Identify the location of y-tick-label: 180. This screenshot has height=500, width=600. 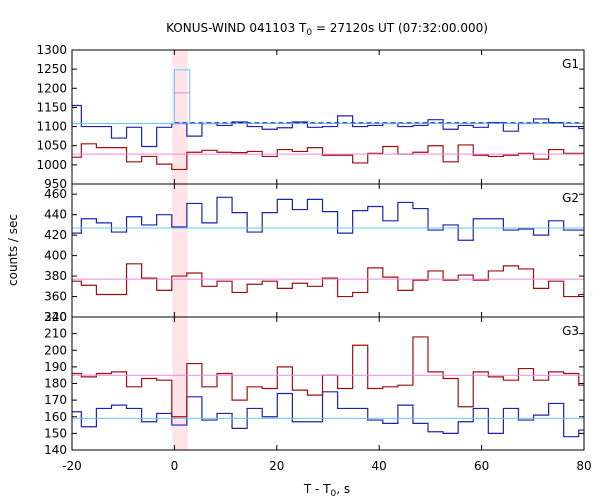
(55, 384).